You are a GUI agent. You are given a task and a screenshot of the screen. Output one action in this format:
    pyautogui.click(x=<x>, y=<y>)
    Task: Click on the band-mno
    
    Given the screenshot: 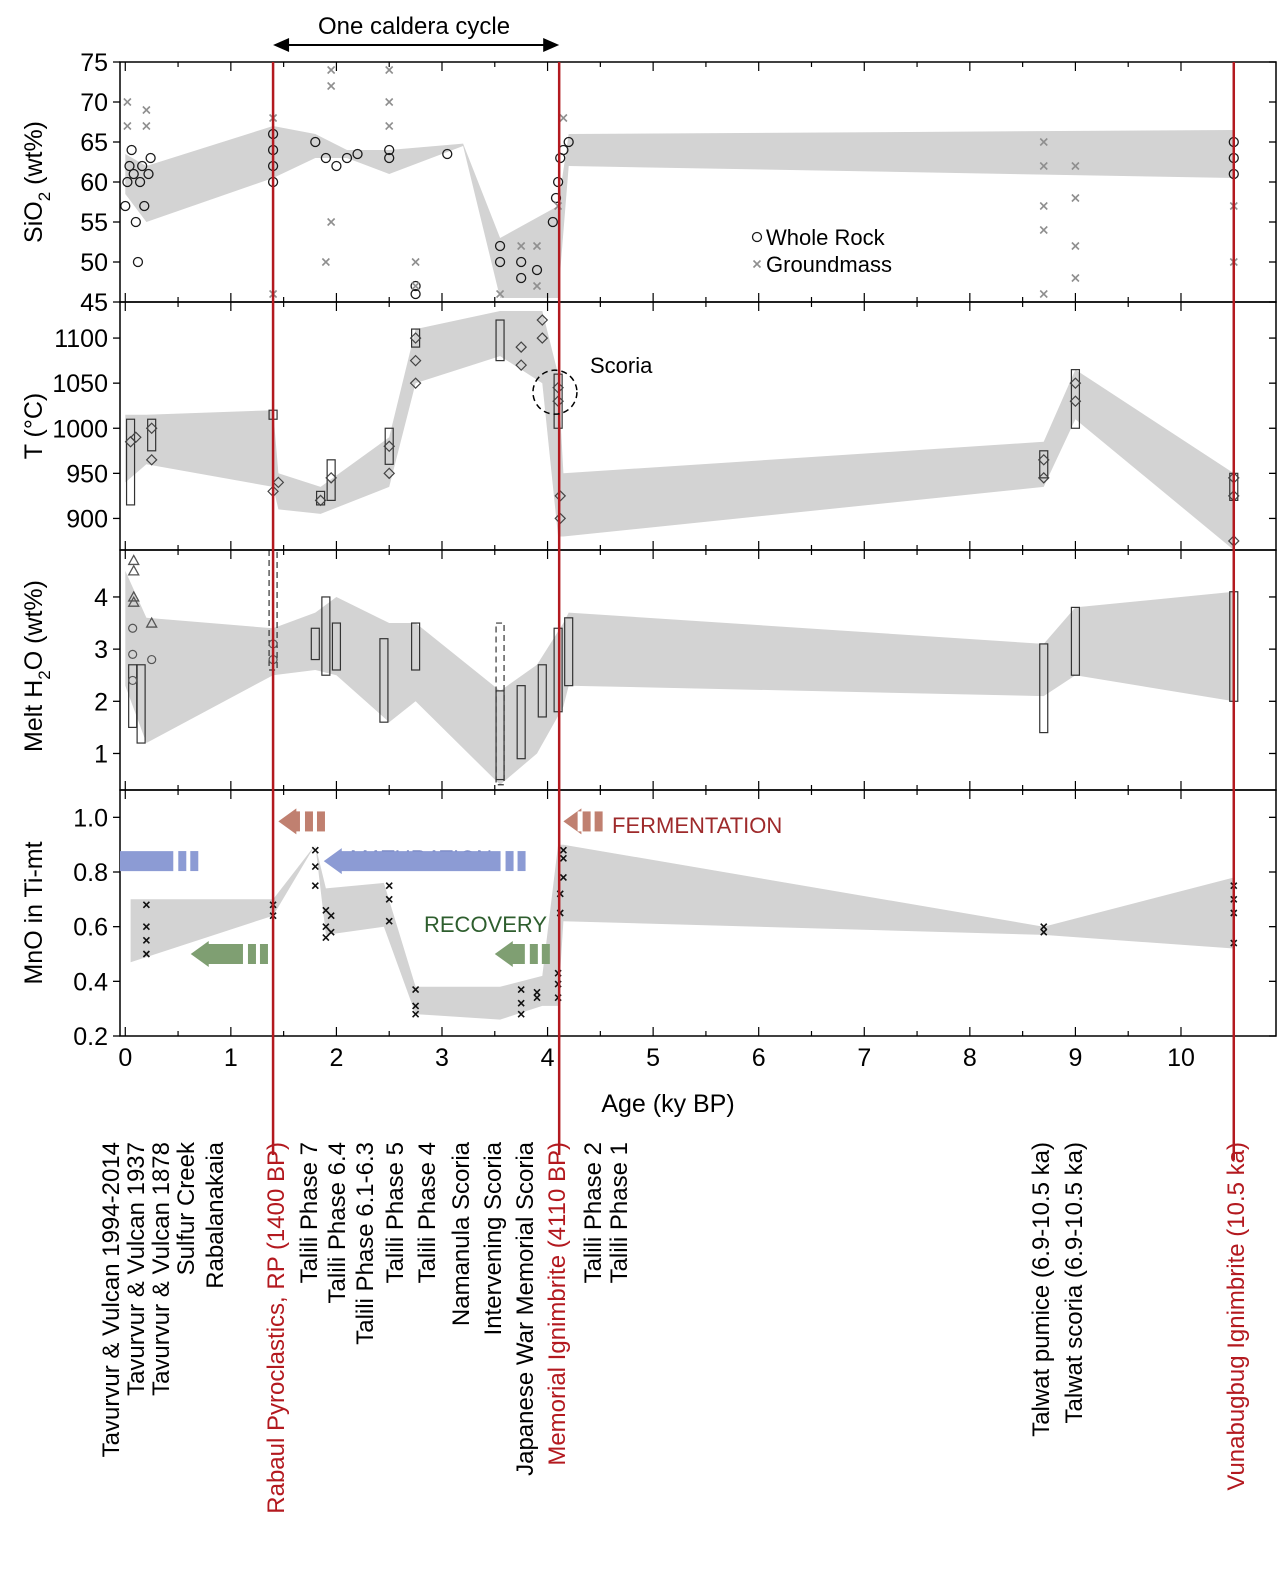 What is the action you would take?
    pyautogui.click(x=682, y=932)
    